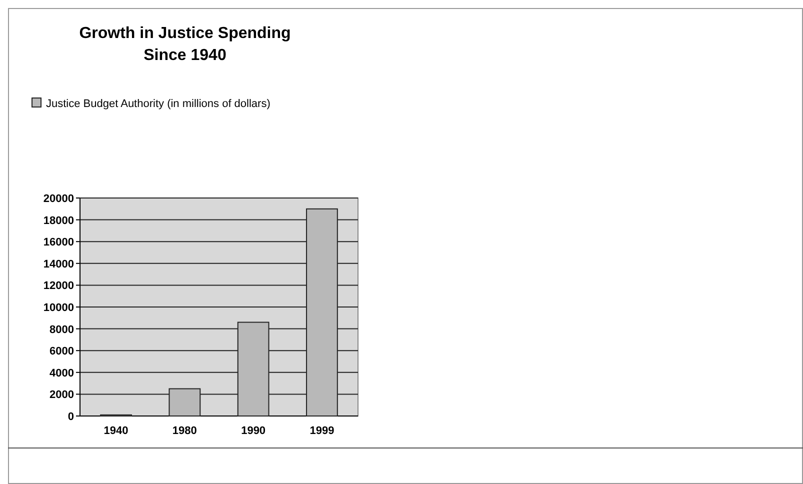 This screenshot has height=484, width=803. Describe the element at coordinates (62, 330) in the screenshot. I see `y-tick-label: 8000` at that location.